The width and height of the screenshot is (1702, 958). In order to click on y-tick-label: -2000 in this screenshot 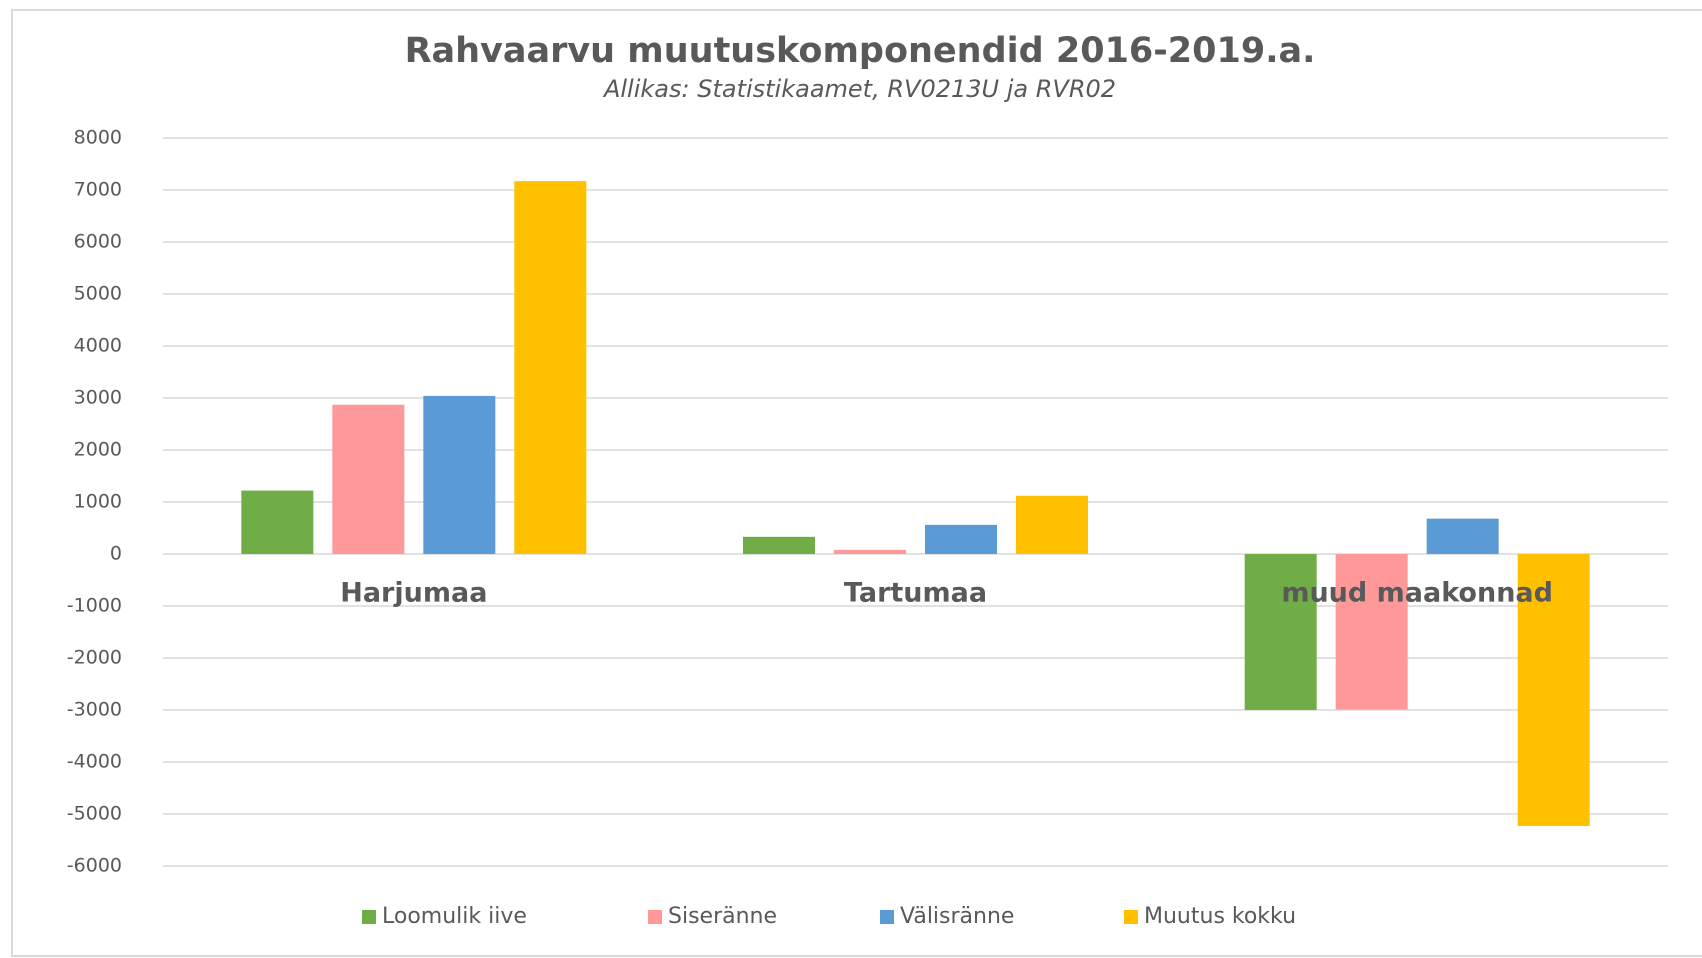, I will do `click(94, 658)`.